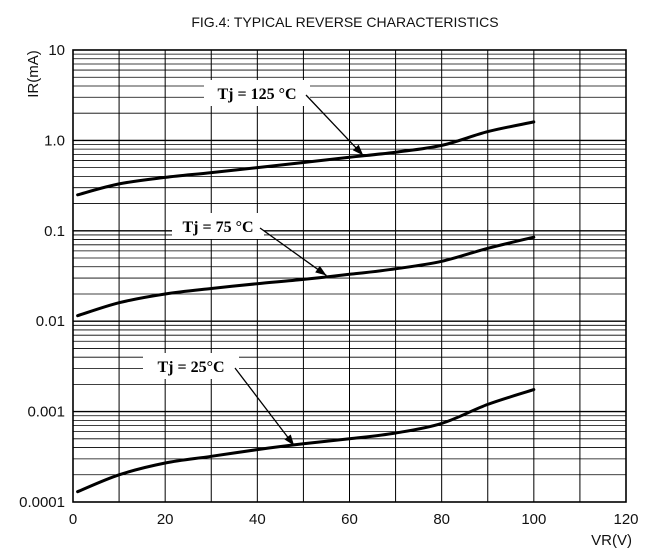  Describe the element at coordinates (625, 519) in the screenshot. I see `x-tick-label: 120` at that location.